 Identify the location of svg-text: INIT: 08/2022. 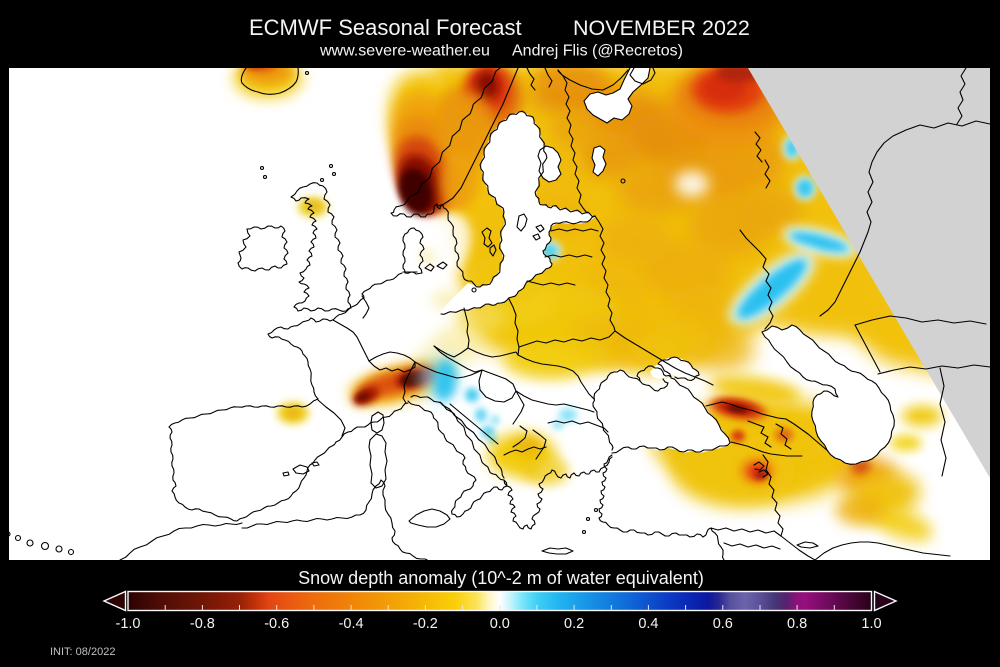
(82, 652).